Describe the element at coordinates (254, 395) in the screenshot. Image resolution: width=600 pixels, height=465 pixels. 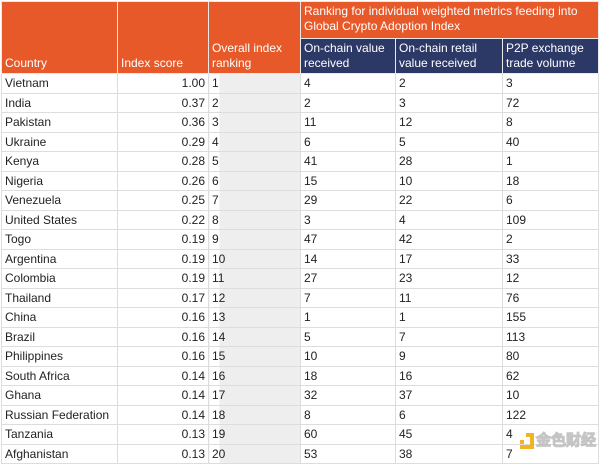
I see `cell-overall-ranking: 17` at that location.